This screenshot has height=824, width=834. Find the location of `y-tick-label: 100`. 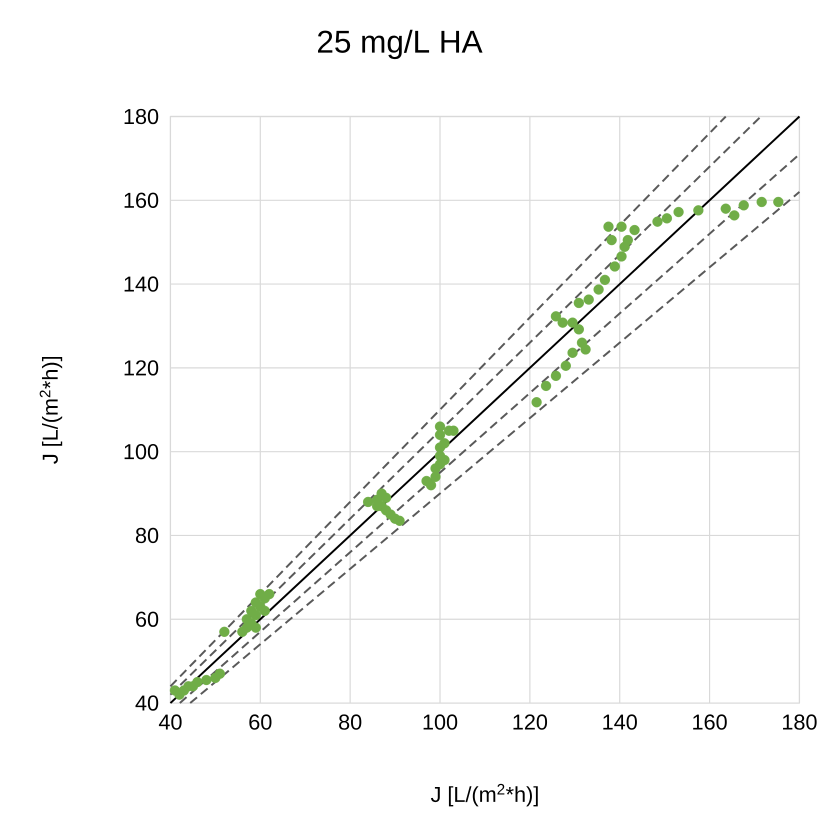

y-tick-label: 100 is located at coordinates (141, 452).